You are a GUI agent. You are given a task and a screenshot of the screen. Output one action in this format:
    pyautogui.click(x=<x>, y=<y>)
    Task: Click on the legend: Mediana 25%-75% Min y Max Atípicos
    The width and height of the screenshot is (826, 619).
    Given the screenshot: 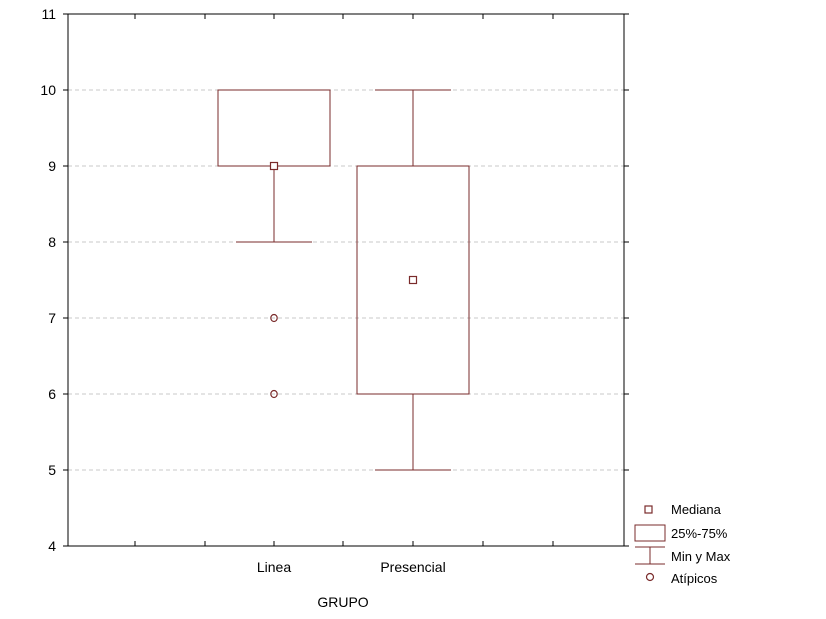 What is the action you would take?
    pyautogui.click(x=682, y=544)
    